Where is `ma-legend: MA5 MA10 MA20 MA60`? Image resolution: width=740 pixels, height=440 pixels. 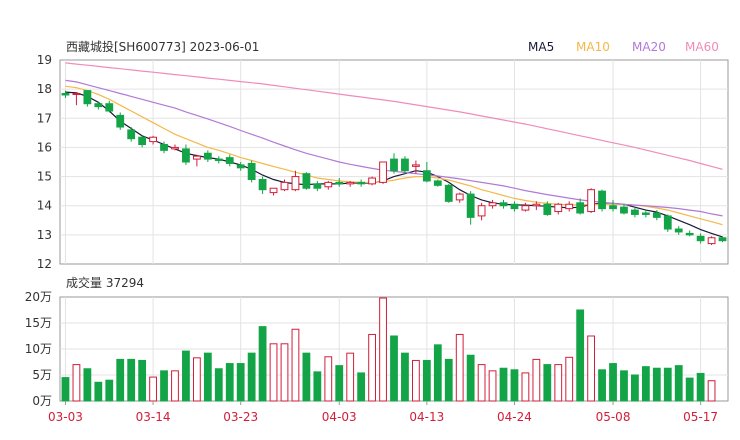
ma-legend: MA5 MA10 MA20 MA60 is located at coordinates (623, 47).